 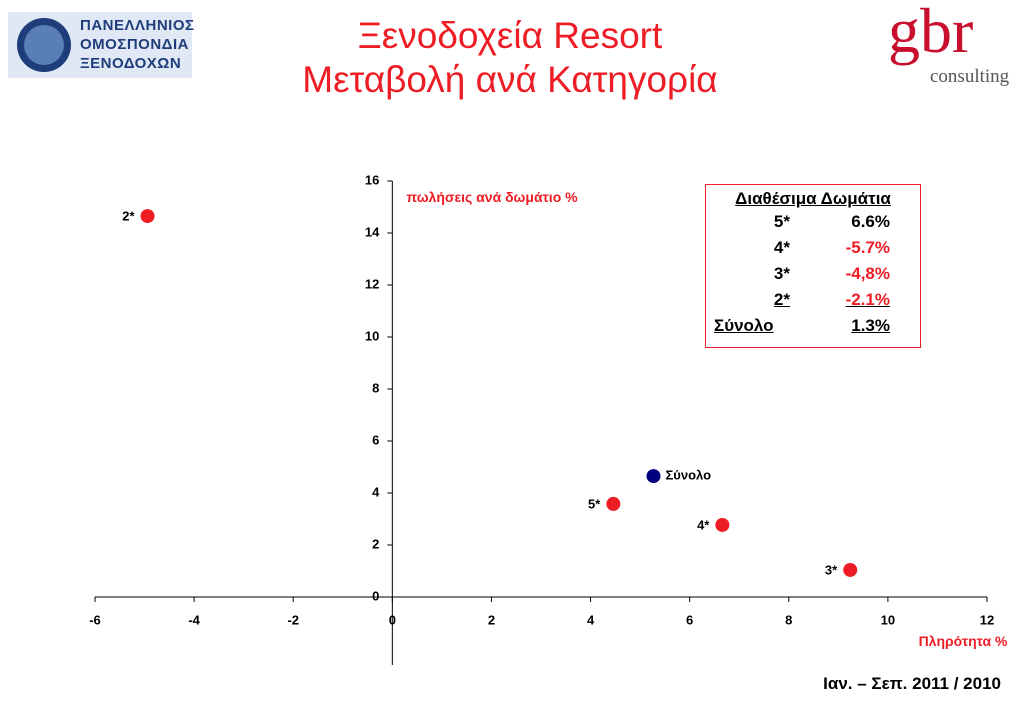 I want to click on table-row: 3* -4,8%, so click(x=813, y=274).